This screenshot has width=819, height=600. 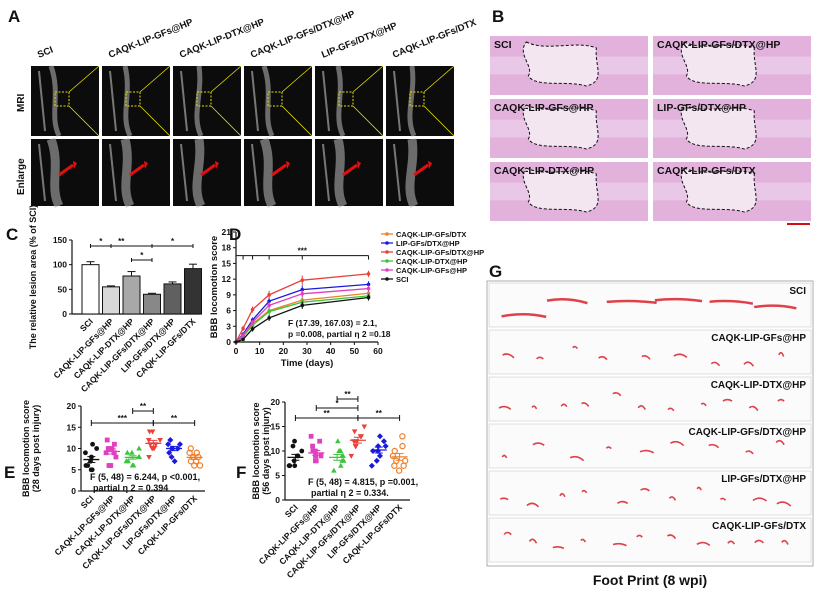 I want to click on panel-label-A: A, so click(x=14, y=16).